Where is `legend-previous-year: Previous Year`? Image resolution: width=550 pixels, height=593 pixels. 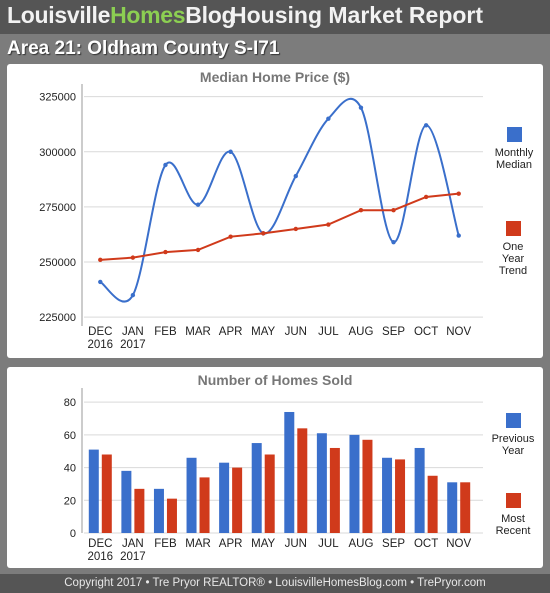 legend-previous-year: Previous Year is located at coordinates (513, 435).